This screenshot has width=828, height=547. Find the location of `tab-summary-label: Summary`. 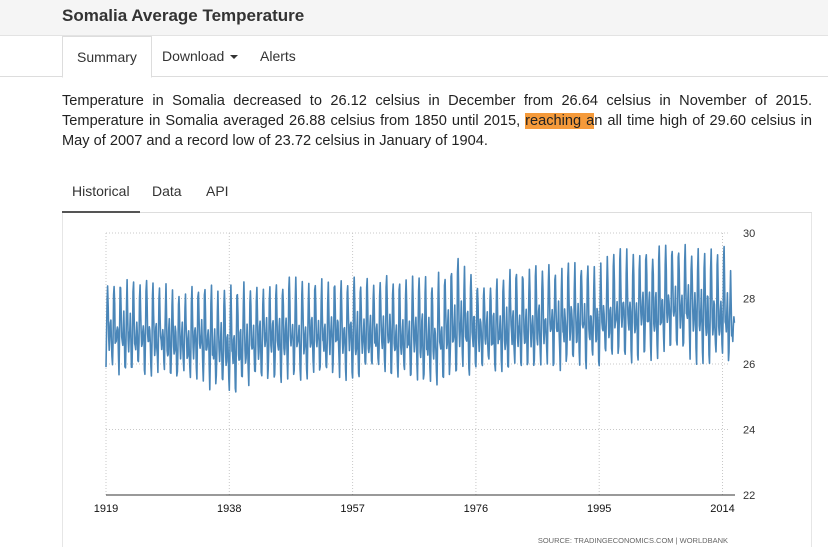

tab-summary-label: Summary is located at coordinates (107, 57).